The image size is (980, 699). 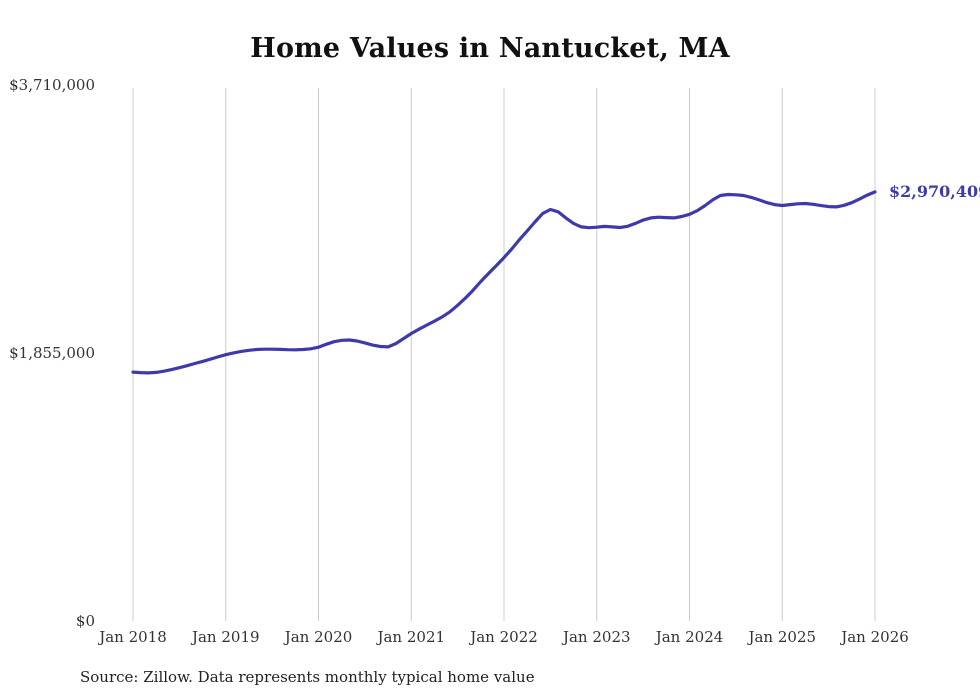 I want to click on x-axis-tick: Jan 2021, so click(x=410, y=637).